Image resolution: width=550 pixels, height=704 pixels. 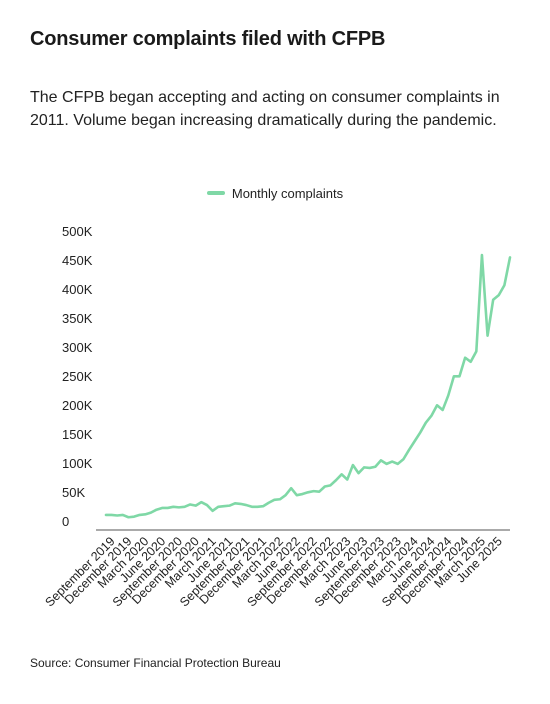 I want to click on y-tick-label: 100K, so click(x=77, y=463).